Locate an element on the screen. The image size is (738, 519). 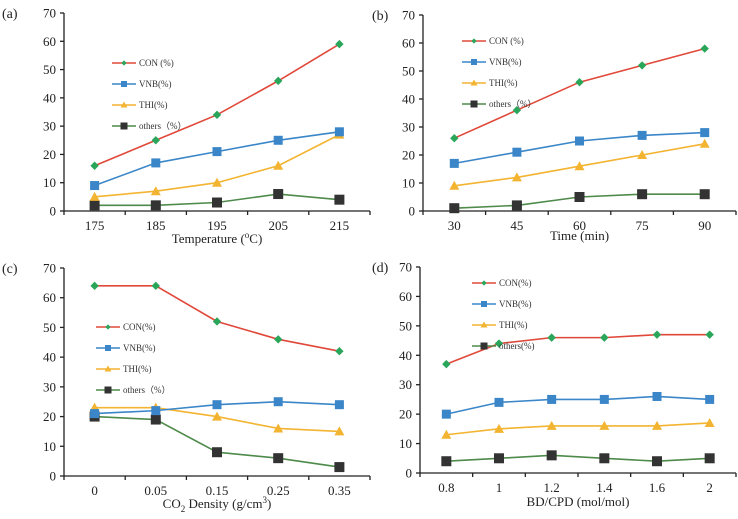
x-tick-label: 1.2 is located at coordinates (552, 487).